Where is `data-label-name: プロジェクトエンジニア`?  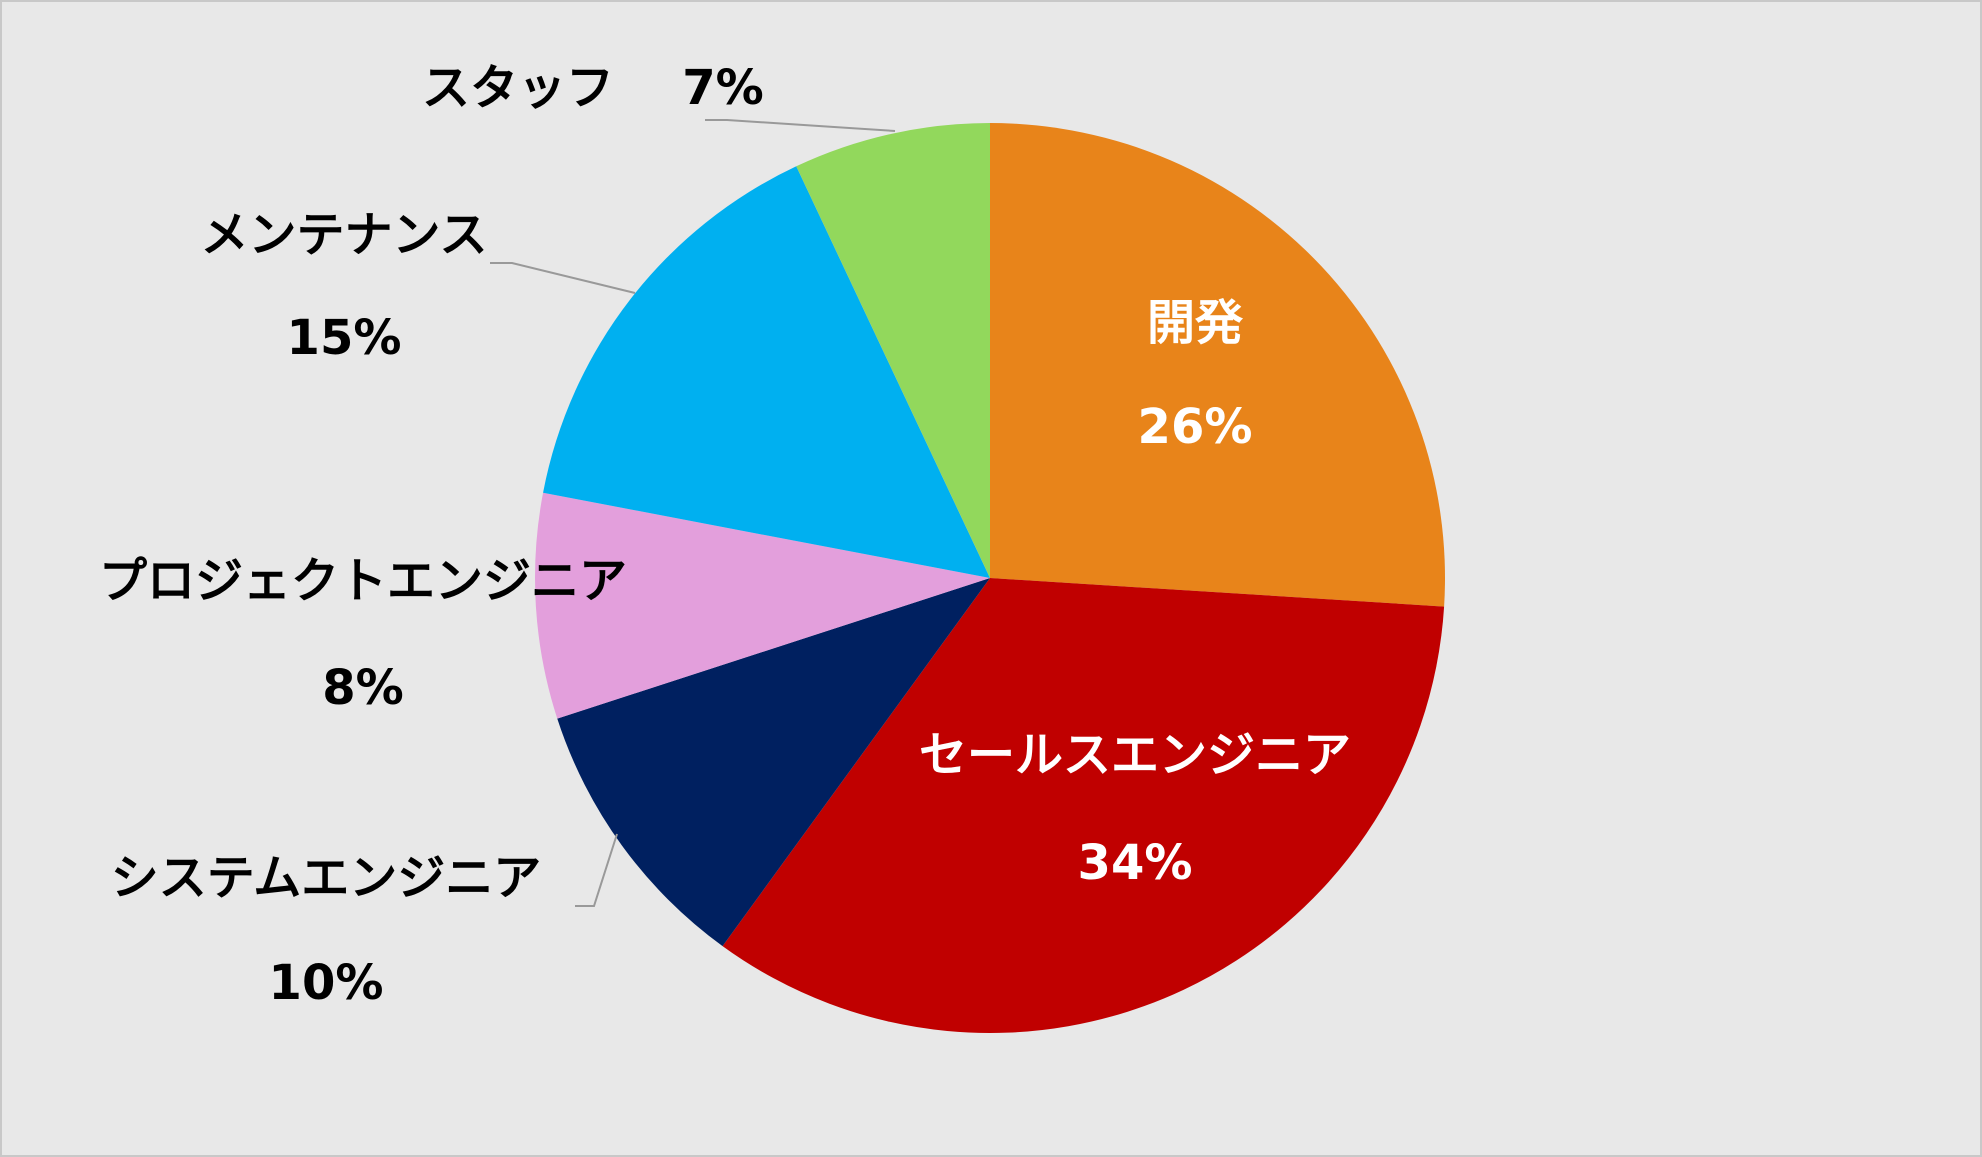 data-label-name: プロジェクトエンジニア is located at coordinates (363, 581).